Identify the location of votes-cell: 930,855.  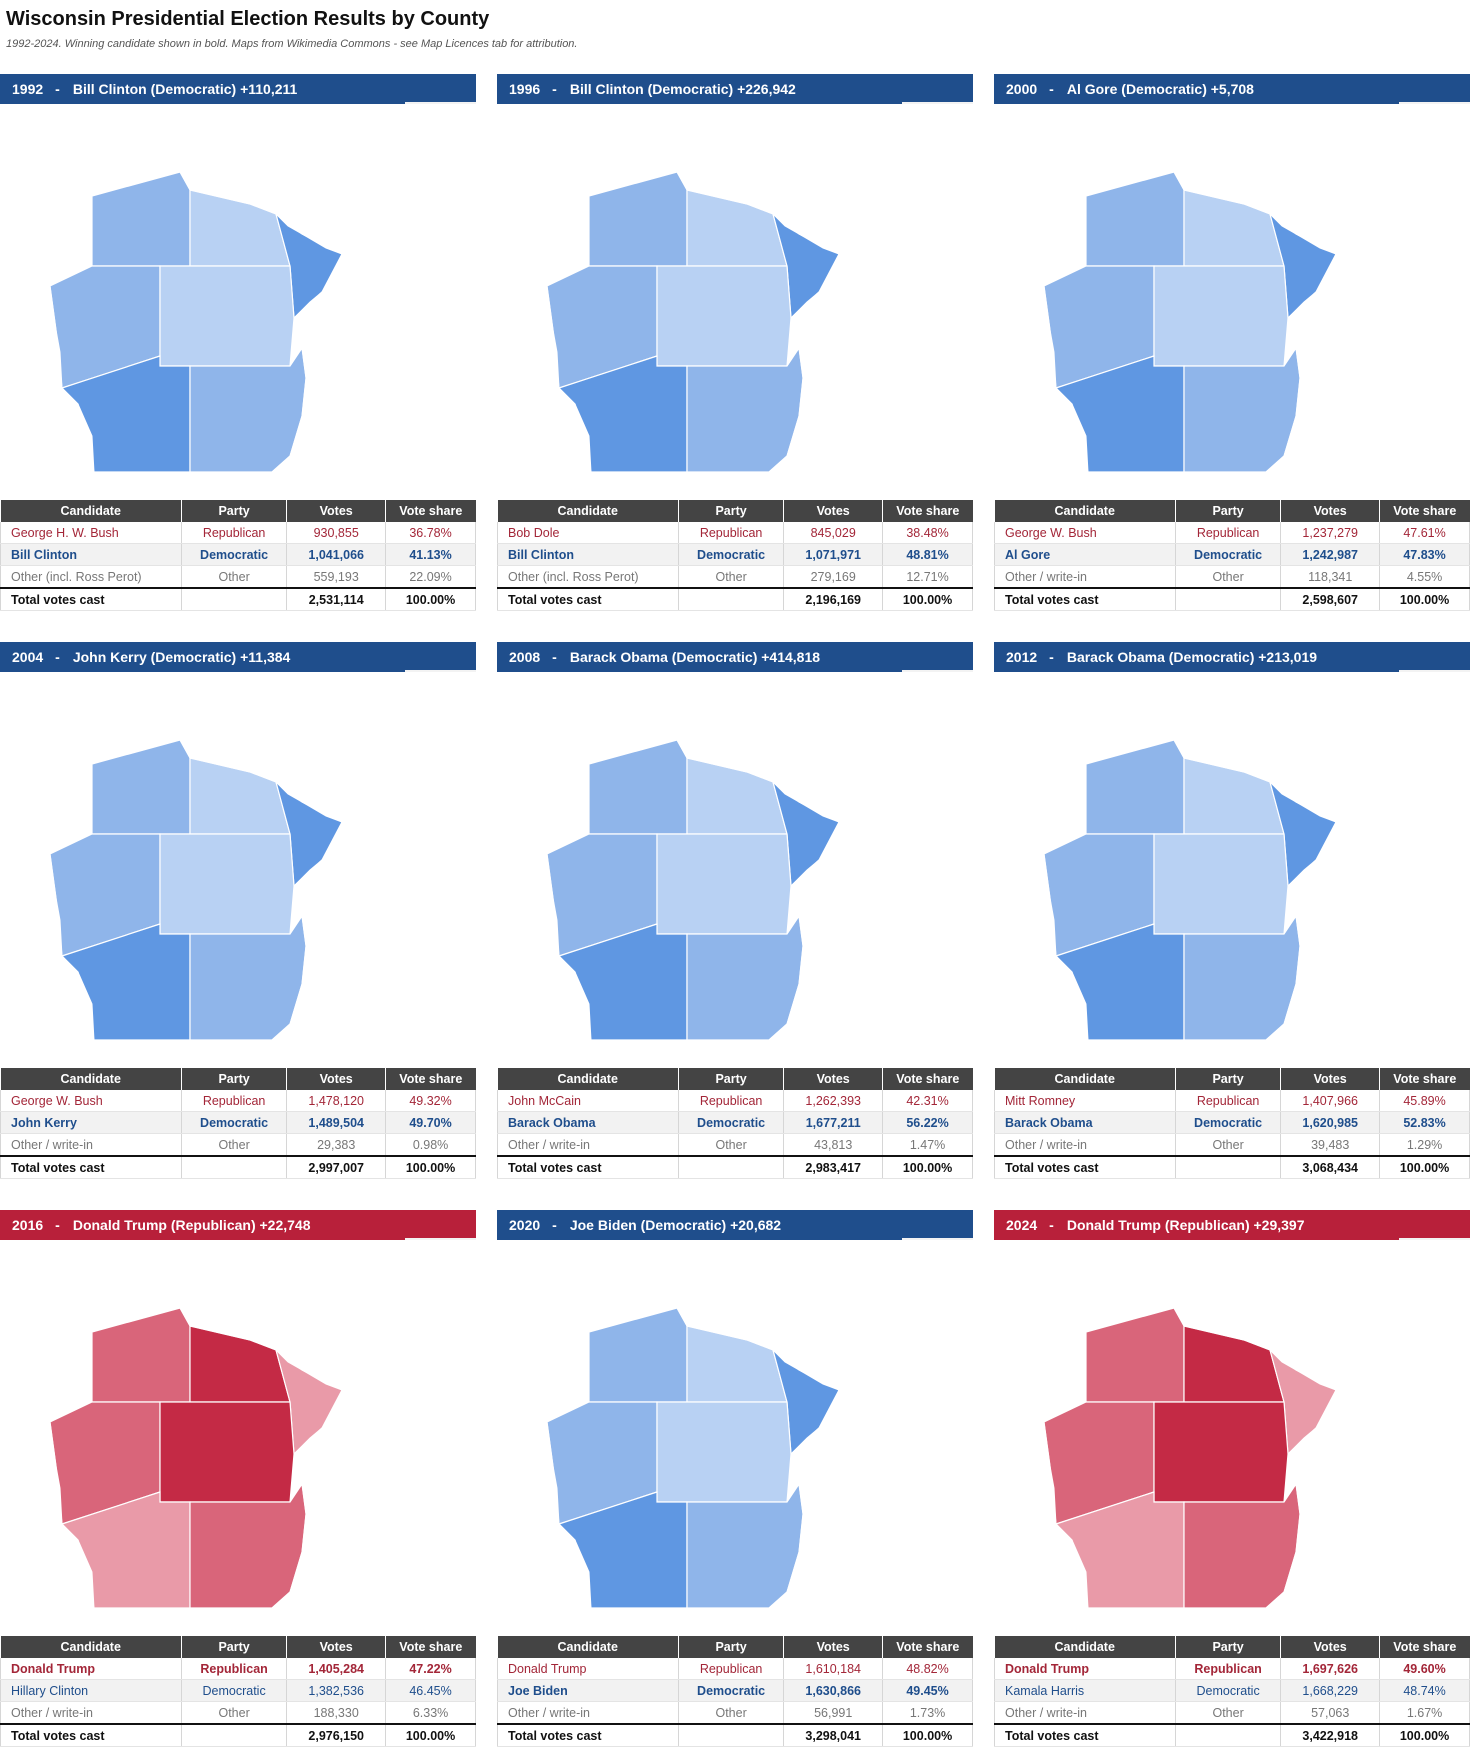
(336, 533).